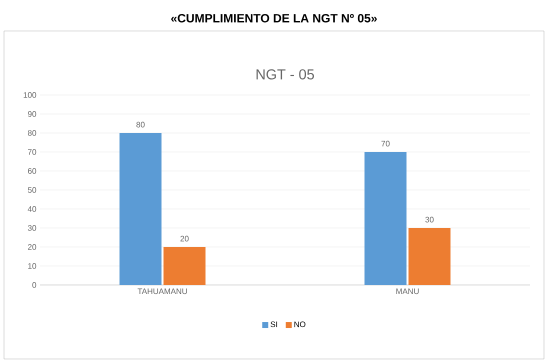  Describe the element at coordinates (34, 285) in the screenshot. I see `y-tick-label: 0` at that location.